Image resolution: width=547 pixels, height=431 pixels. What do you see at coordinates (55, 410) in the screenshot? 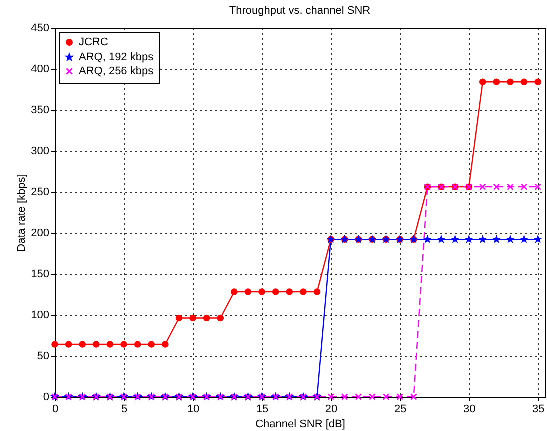
I see `x-tick-label: 0` at bounding box center [55, 410].